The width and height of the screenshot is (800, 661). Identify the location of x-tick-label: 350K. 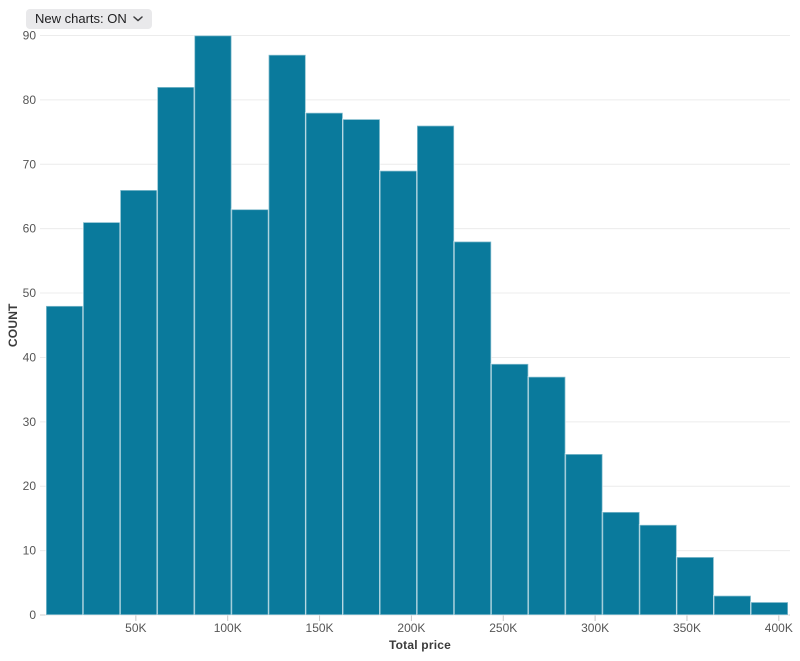
(687, 628).